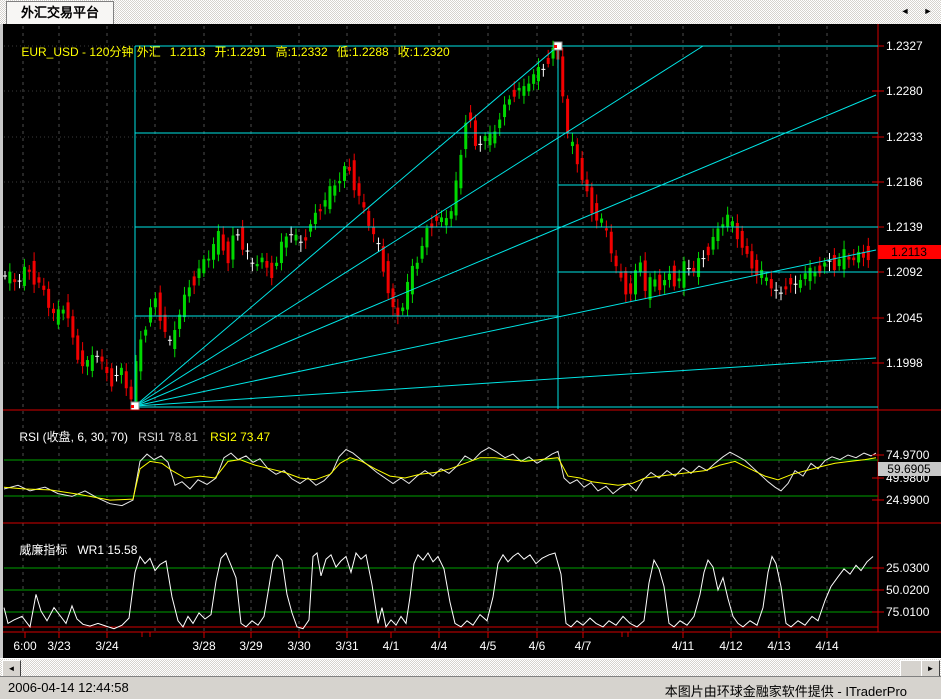  What do you see at coordinates (904, 227) in the screenshot?
I see `svg-text: 1.2139` at bounding box center [904, 227].